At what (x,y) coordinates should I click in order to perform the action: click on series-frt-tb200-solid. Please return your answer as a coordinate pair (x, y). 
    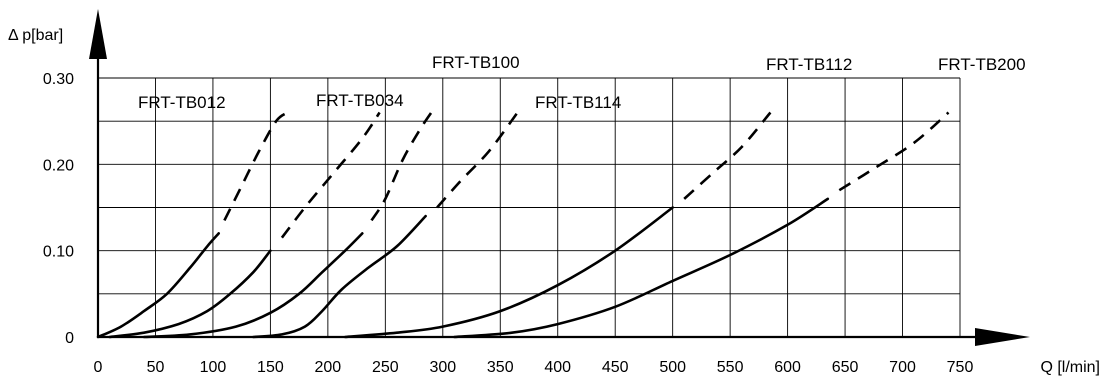
    Looking at the image, I should click on (641, 268).